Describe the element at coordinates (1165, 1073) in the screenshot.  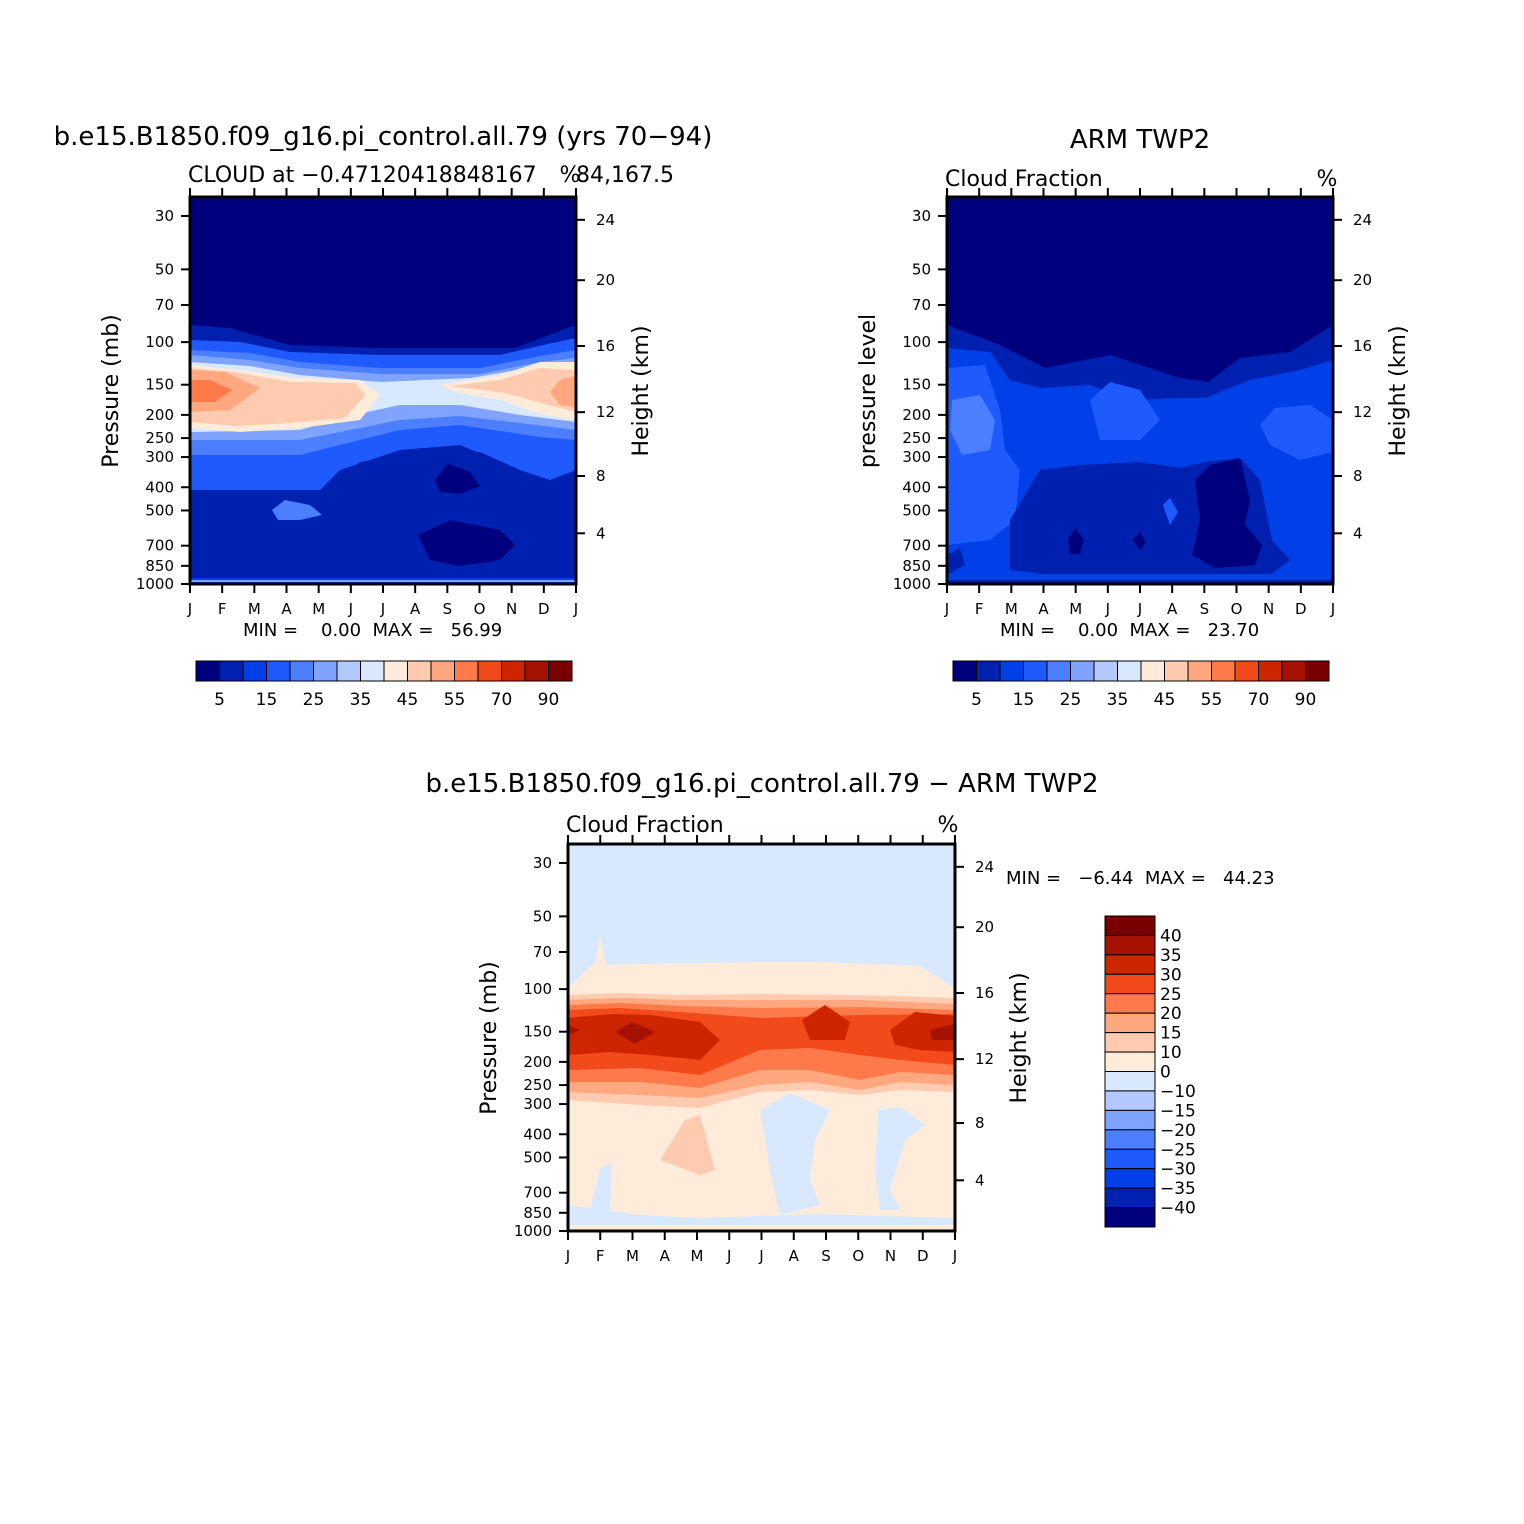
I see `colorbar-label: 0` at that location.